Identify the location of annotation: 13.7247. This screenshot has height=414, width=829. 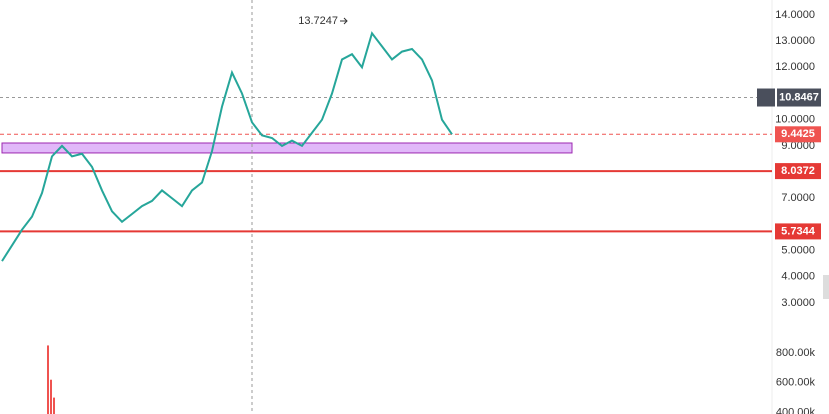
(318, 21).